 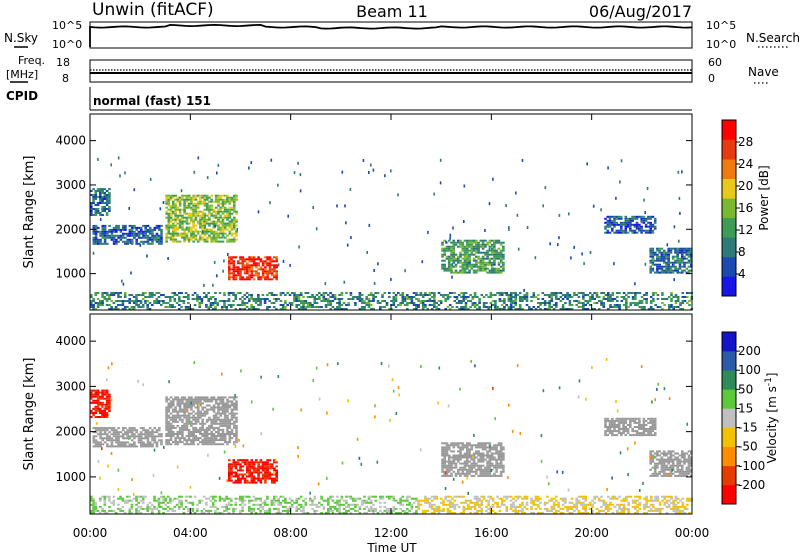 What do you see at coordinates (199, 305) in the screenshot?
I see `data-cell-power-1912` at bounding box center [199, 305].